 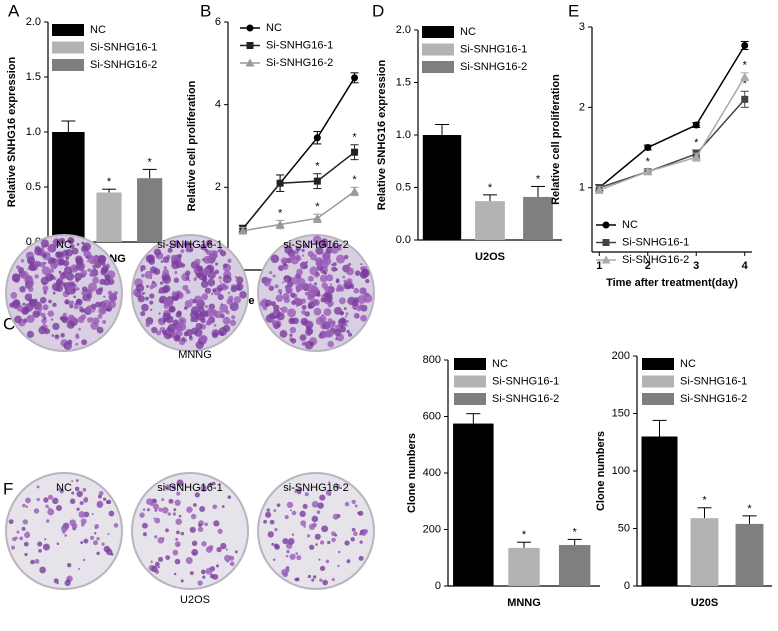 I want to click on legend-swatch, so click(x=658, y=364).